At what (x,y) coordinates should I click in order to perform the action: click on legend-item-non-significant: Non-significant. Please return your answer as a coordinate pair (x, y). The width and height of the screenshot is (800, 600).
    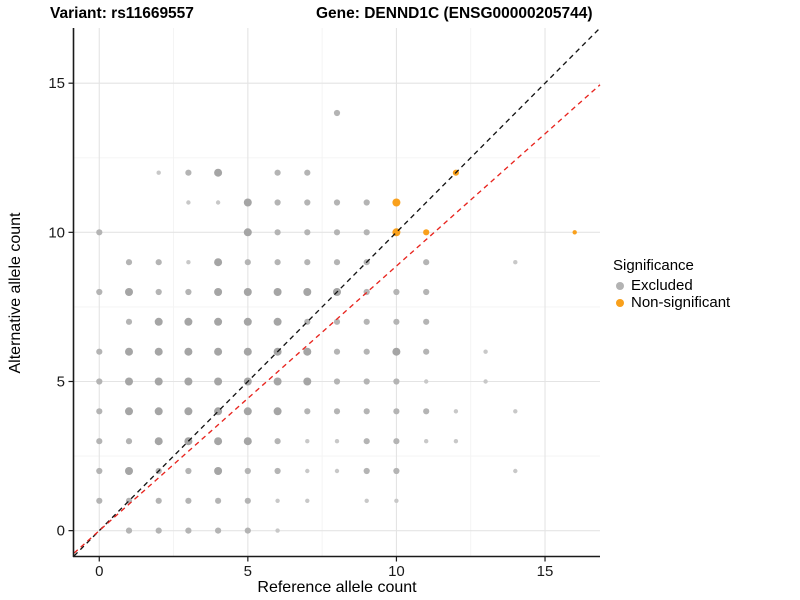
    Looking at the image, I should click on (671, 302).